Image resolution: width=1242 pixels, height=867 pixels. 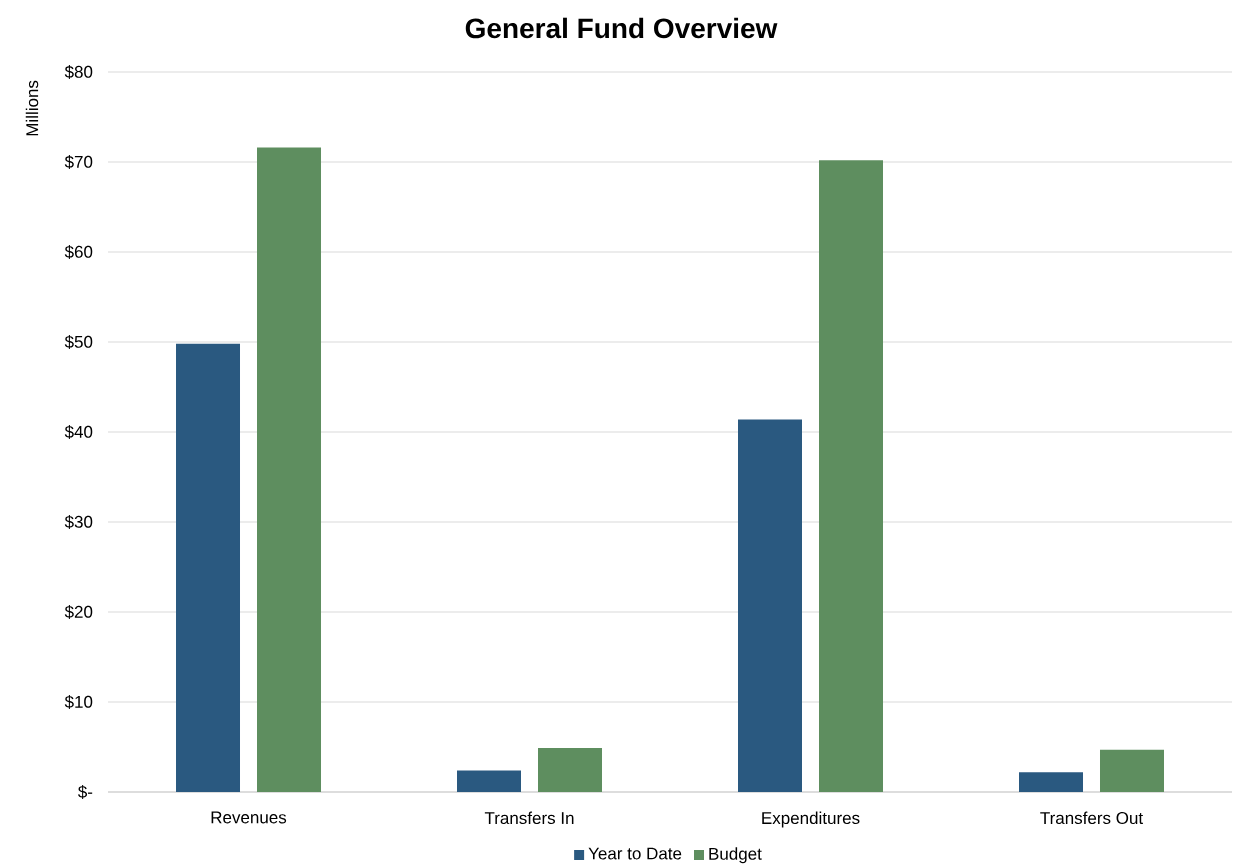 I want to click on y-tick-label: $40, so click(x=78, y=432).